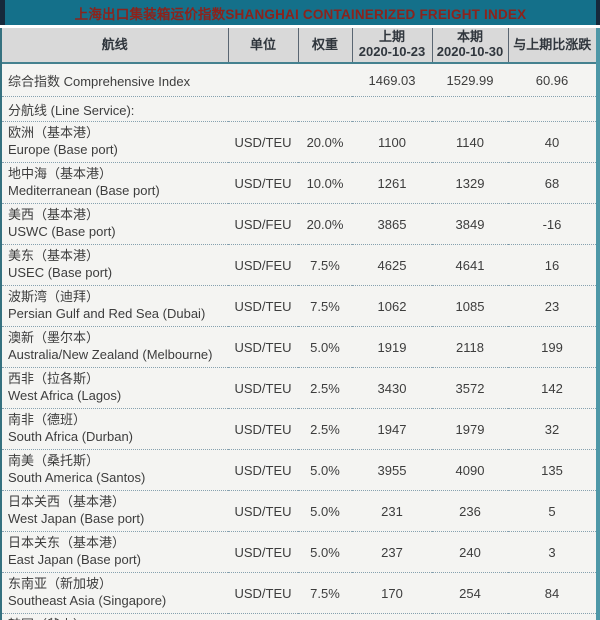 This screenshot has width=600, height=620. Describe the element at coordinates (77, 477) in the screenshot. I see `route-name-en: South America (Santos)` at that location.